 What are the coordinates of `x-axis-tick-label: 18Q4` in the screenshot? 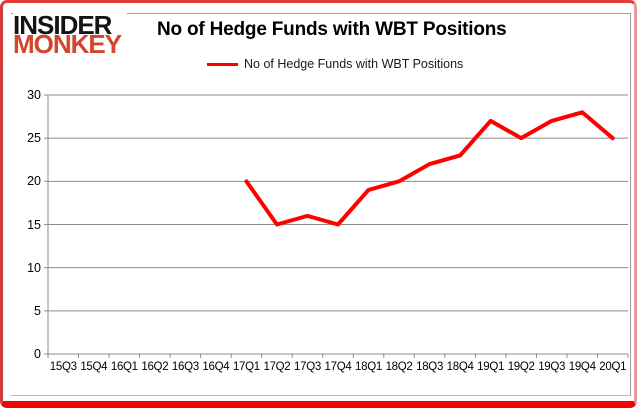 It's located at (460, 367).